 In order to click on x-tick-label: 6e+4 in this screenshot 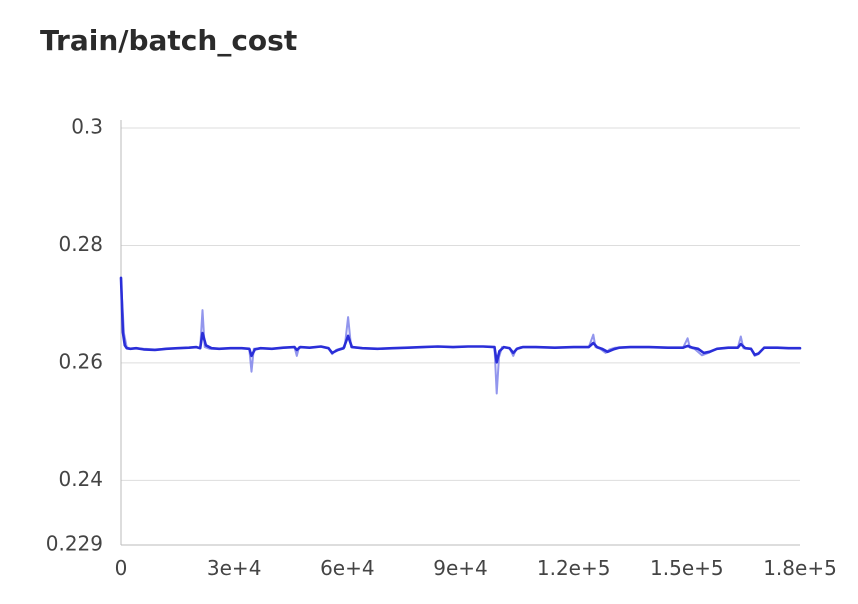, I will do `click(347, 568)`.